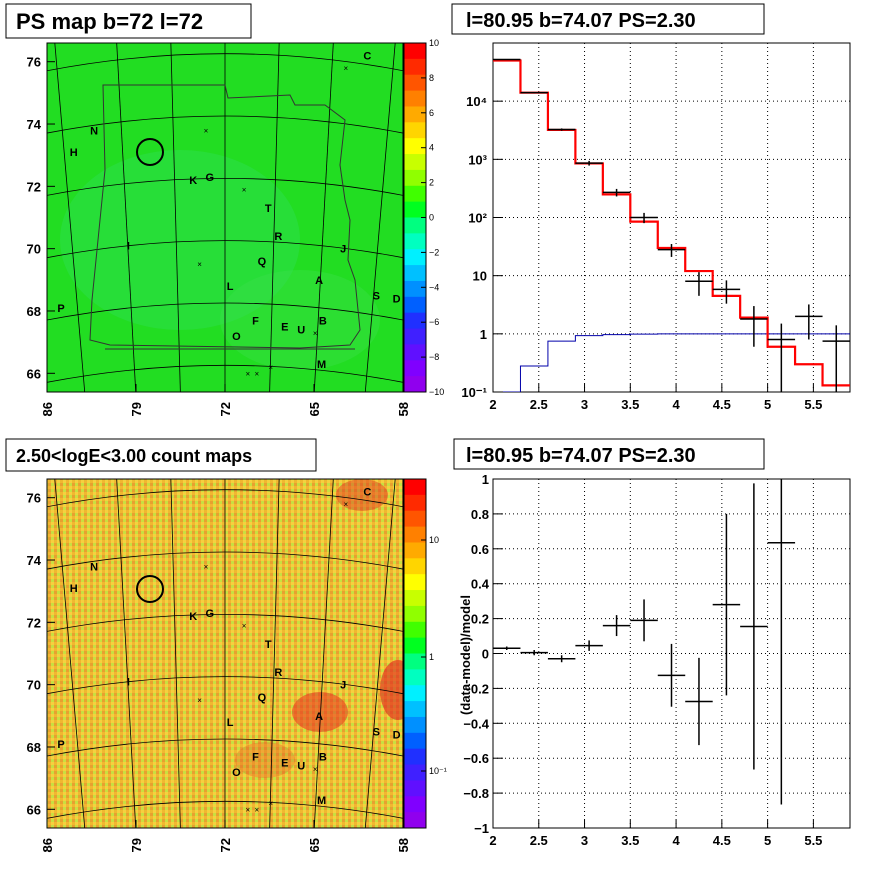  Describe the element at coordinates (722, 404) in the screenshot. I see `x-tick-label: 4.5` at that location.